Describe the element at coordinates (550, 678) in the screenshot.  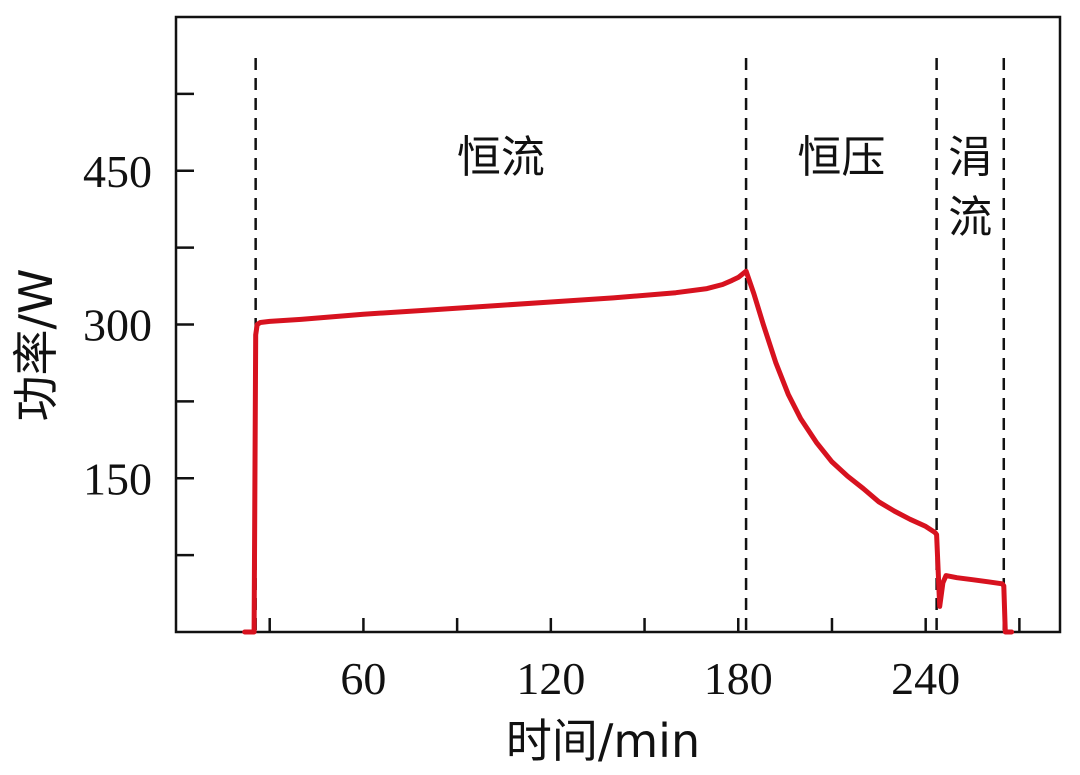
I see `x-tick-label: 120` at that location.